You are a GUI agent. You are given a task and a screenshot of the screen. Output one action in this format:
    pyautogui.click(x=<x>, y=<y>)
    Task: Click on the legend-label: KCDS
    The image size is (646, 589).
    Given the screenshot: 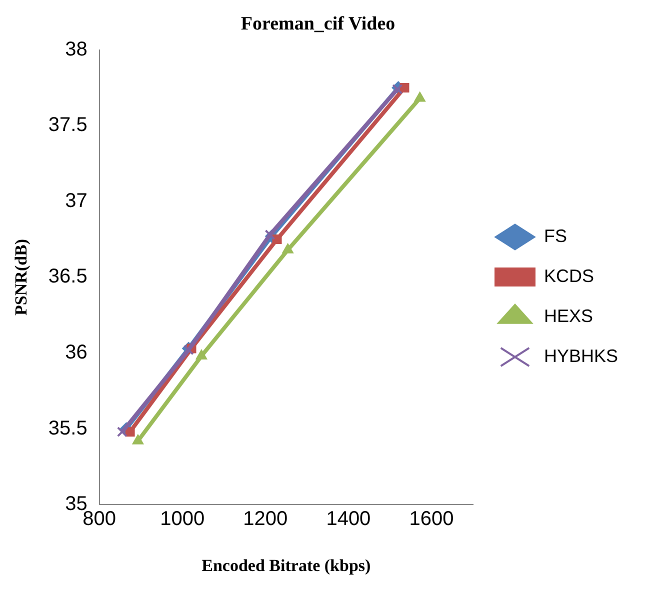 What is the action you would take?
    pyautogui.click(x=569, y=276)
    